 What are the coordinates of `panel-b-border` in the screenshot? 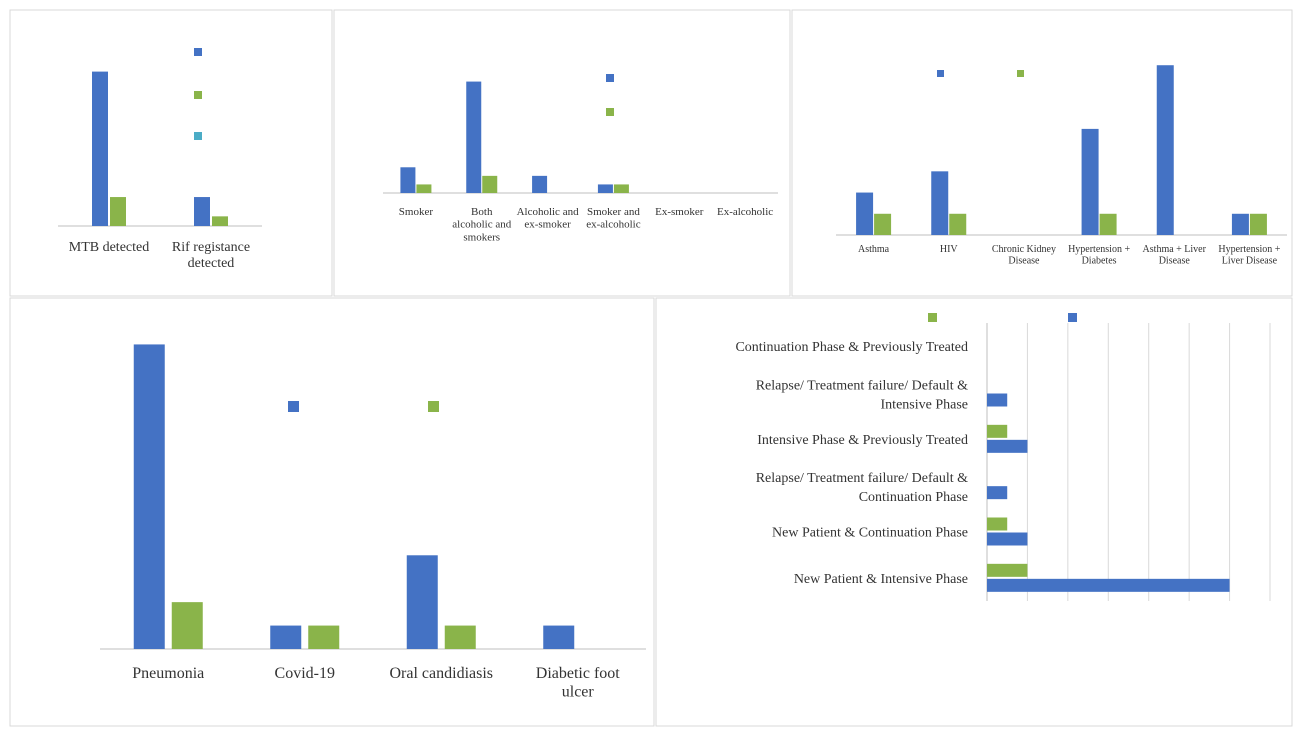 It's located at (562, 153).